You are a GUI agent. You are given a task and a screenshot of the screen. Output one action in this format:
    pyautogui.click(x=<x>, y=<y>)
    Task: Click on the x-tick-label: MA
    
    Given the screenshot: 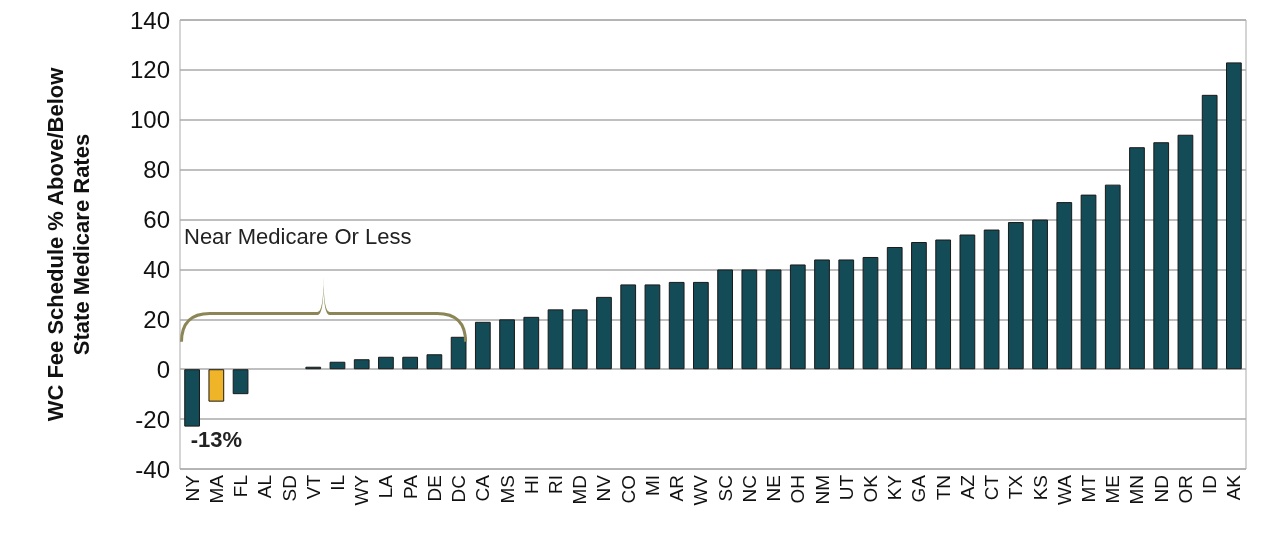 What is the action you would take?
    pyautogui.click(x=216, y=489)
    